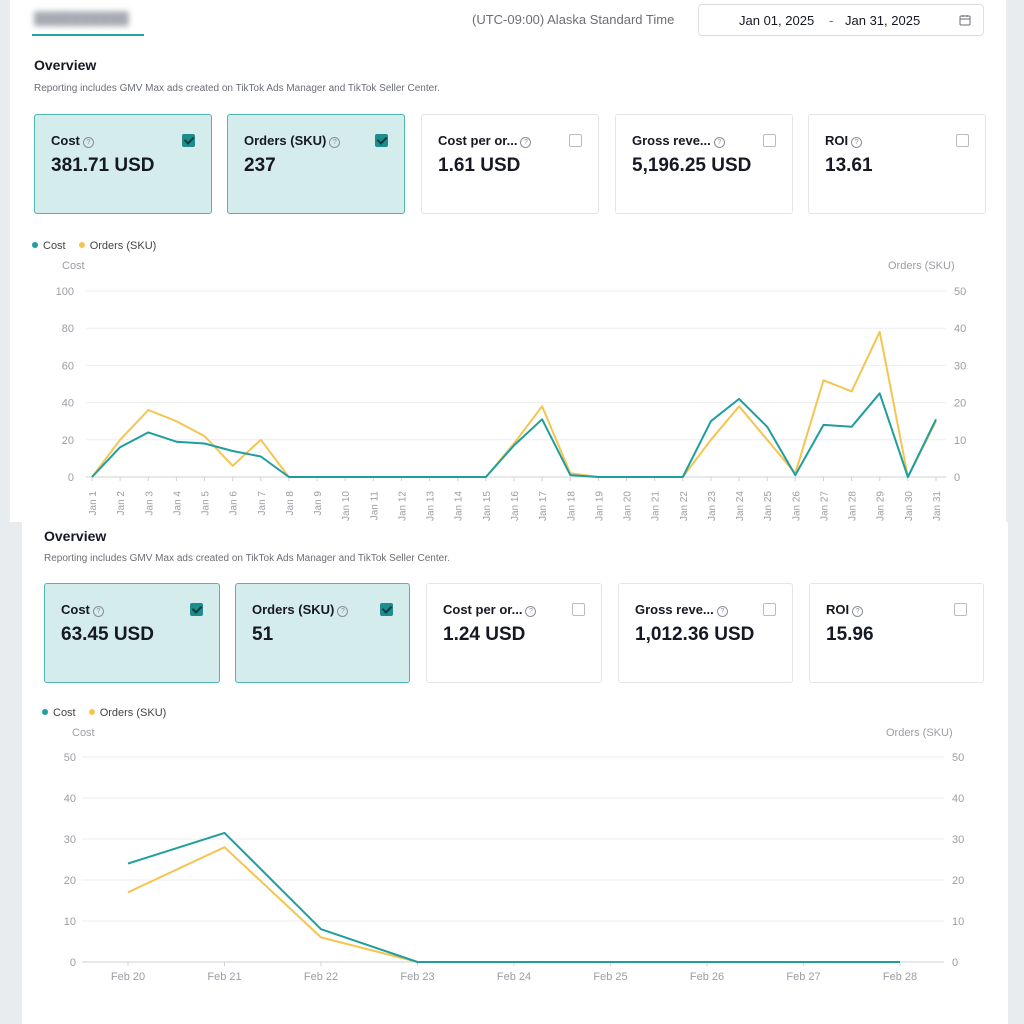 The width and height of the screenshot is (1024, 1024). I want to click on x-tick-label: Jan 7, so click(262, 503).